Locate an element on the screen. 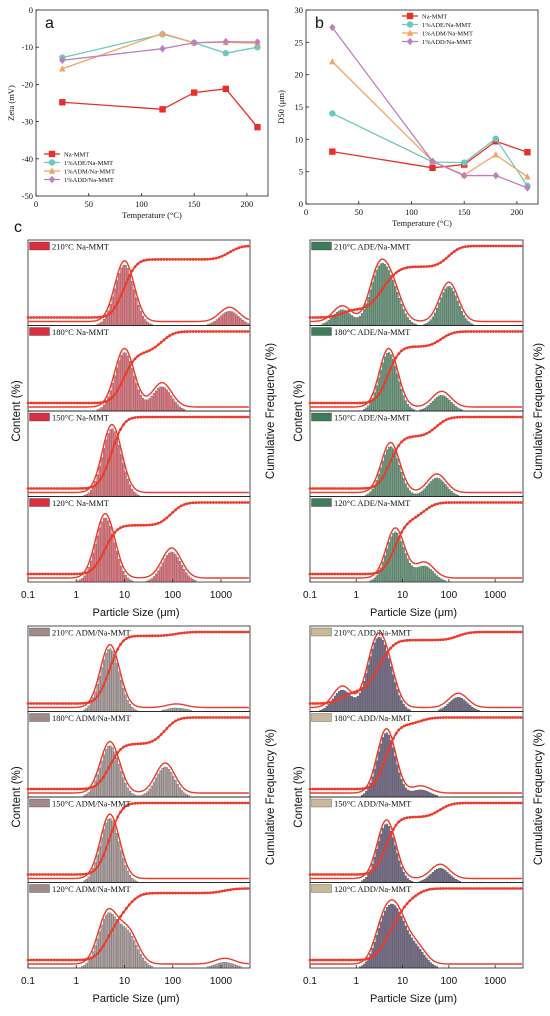 The image size is (550, 1016). y-tick-label: 15 is located at coordinates (299, 107).